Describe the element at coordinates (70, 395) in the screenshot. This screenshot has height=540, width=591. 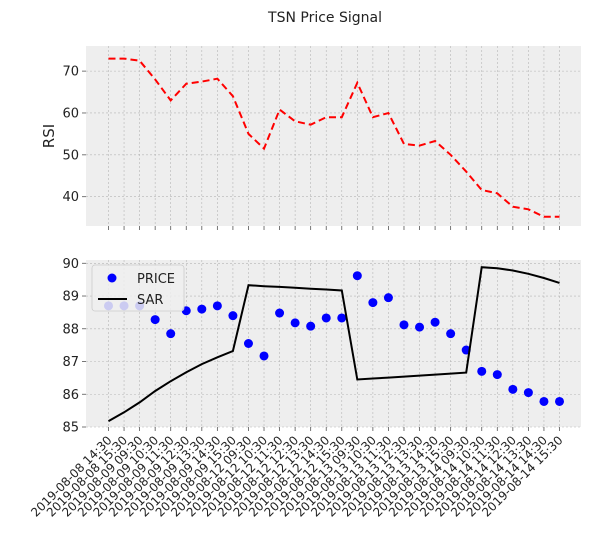
I see `y-tick-label: 86` at that location.